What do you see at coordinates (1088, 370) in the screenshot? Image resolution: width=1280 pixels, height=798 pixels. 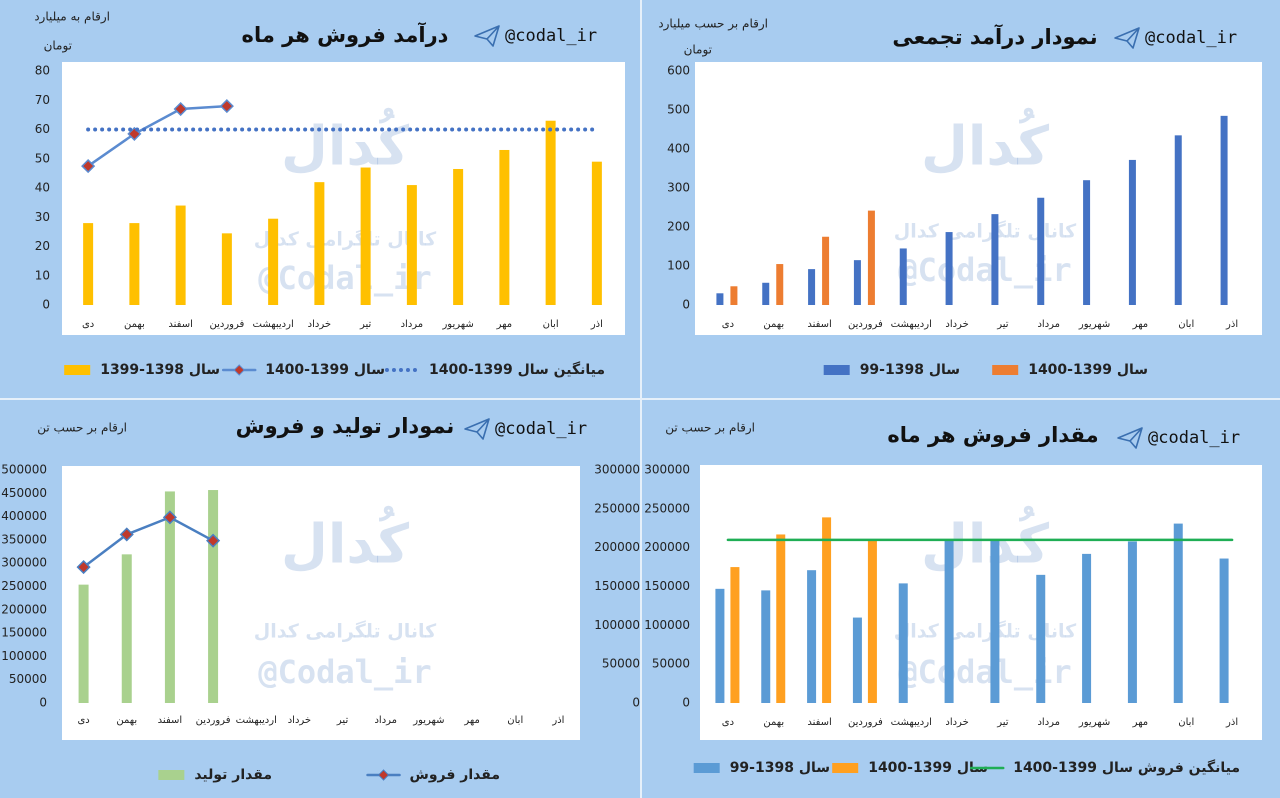 I see `legend-label: سال 1399-1400` at bounding box center [1088, 370].